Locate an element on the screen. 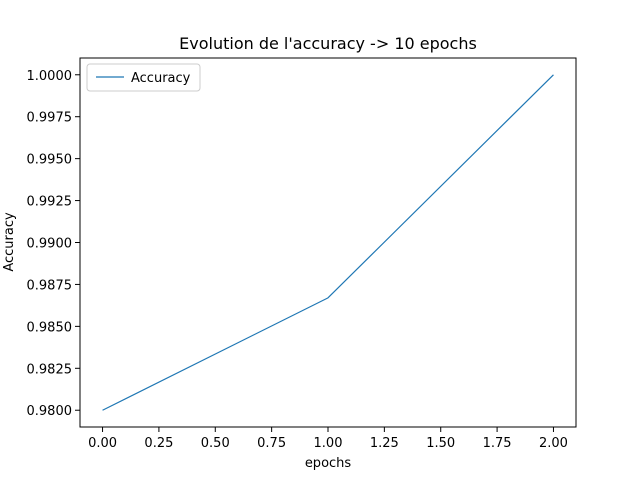 The width and height of the screenshot is (640, 480). y-tick-label: 0.9850 is located at coordinates (50, 327).